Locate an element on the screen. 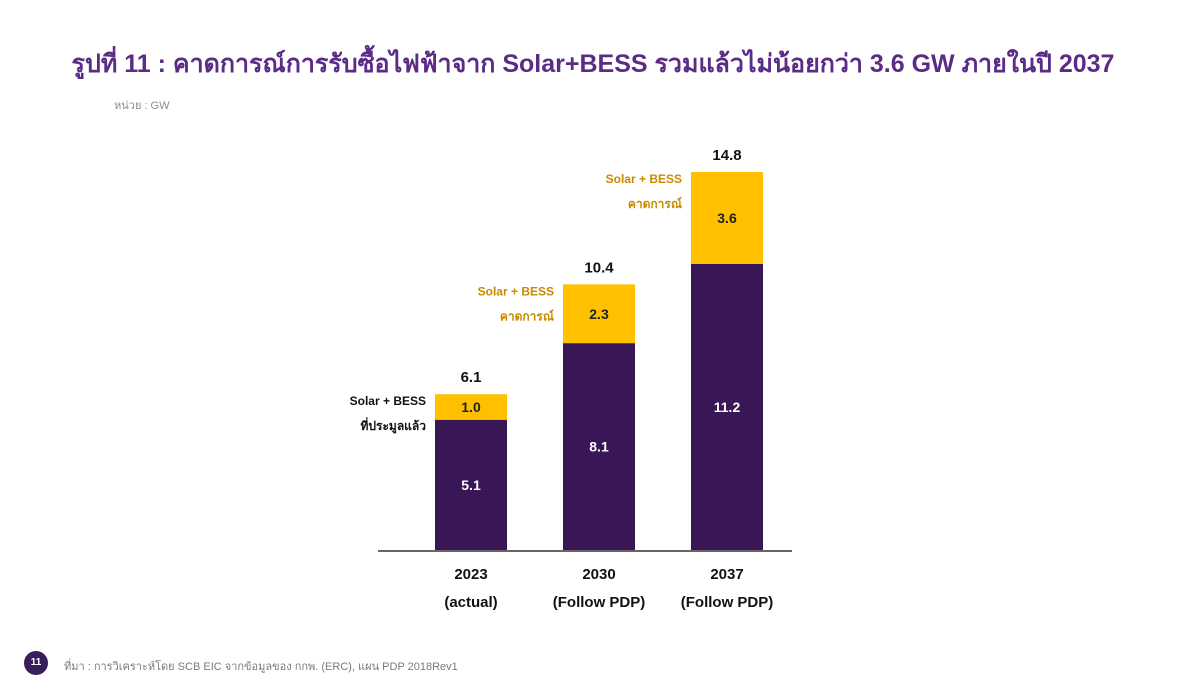 Image resolution: width=1186 pixels, height=695 pixels. page-number-badge: 11 is located at coordinates (36, 663).